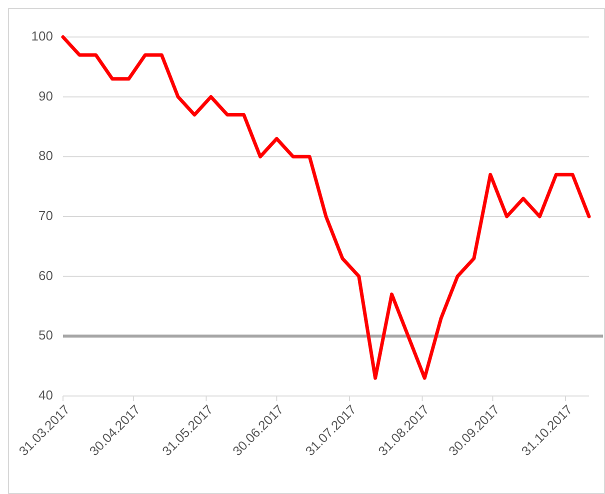  What do you see at coordinates (45, 156) in the screenshot?
I see `y-tick-label: 80` at bounding box center [45, 156].